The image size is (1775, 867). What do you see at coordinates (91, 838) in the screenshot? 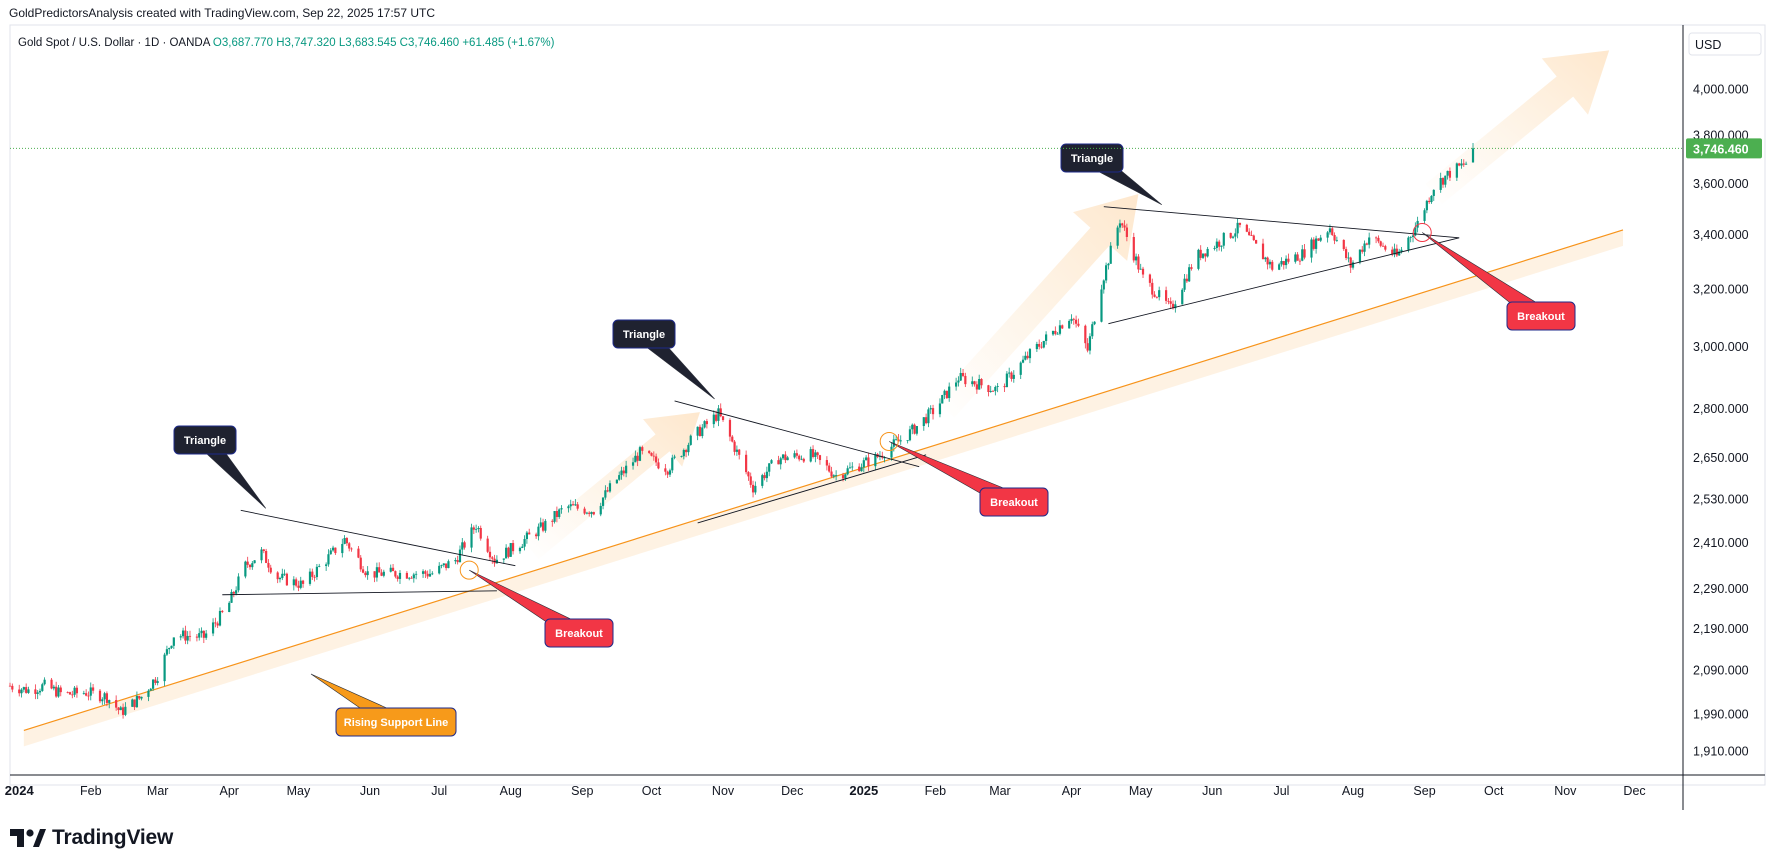
I see `tradingview-logo: TradingView` at bounding box center [91, 838].